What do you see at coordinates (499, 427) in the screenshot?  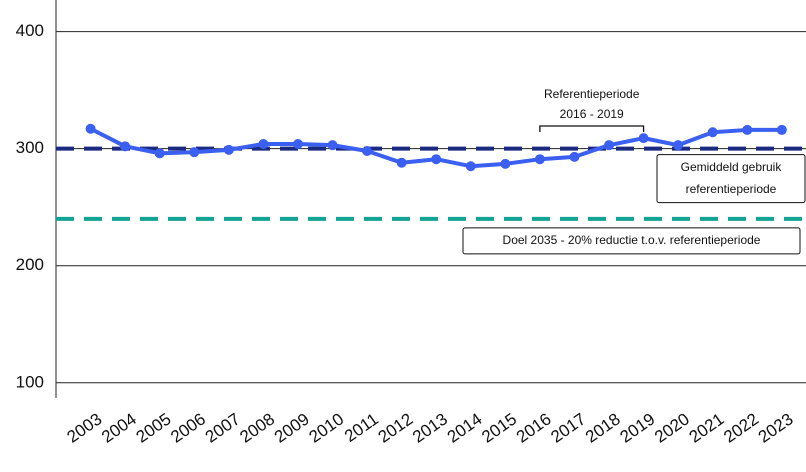 I see `x-tick-label: 2015` at bounding box center [499, 427].